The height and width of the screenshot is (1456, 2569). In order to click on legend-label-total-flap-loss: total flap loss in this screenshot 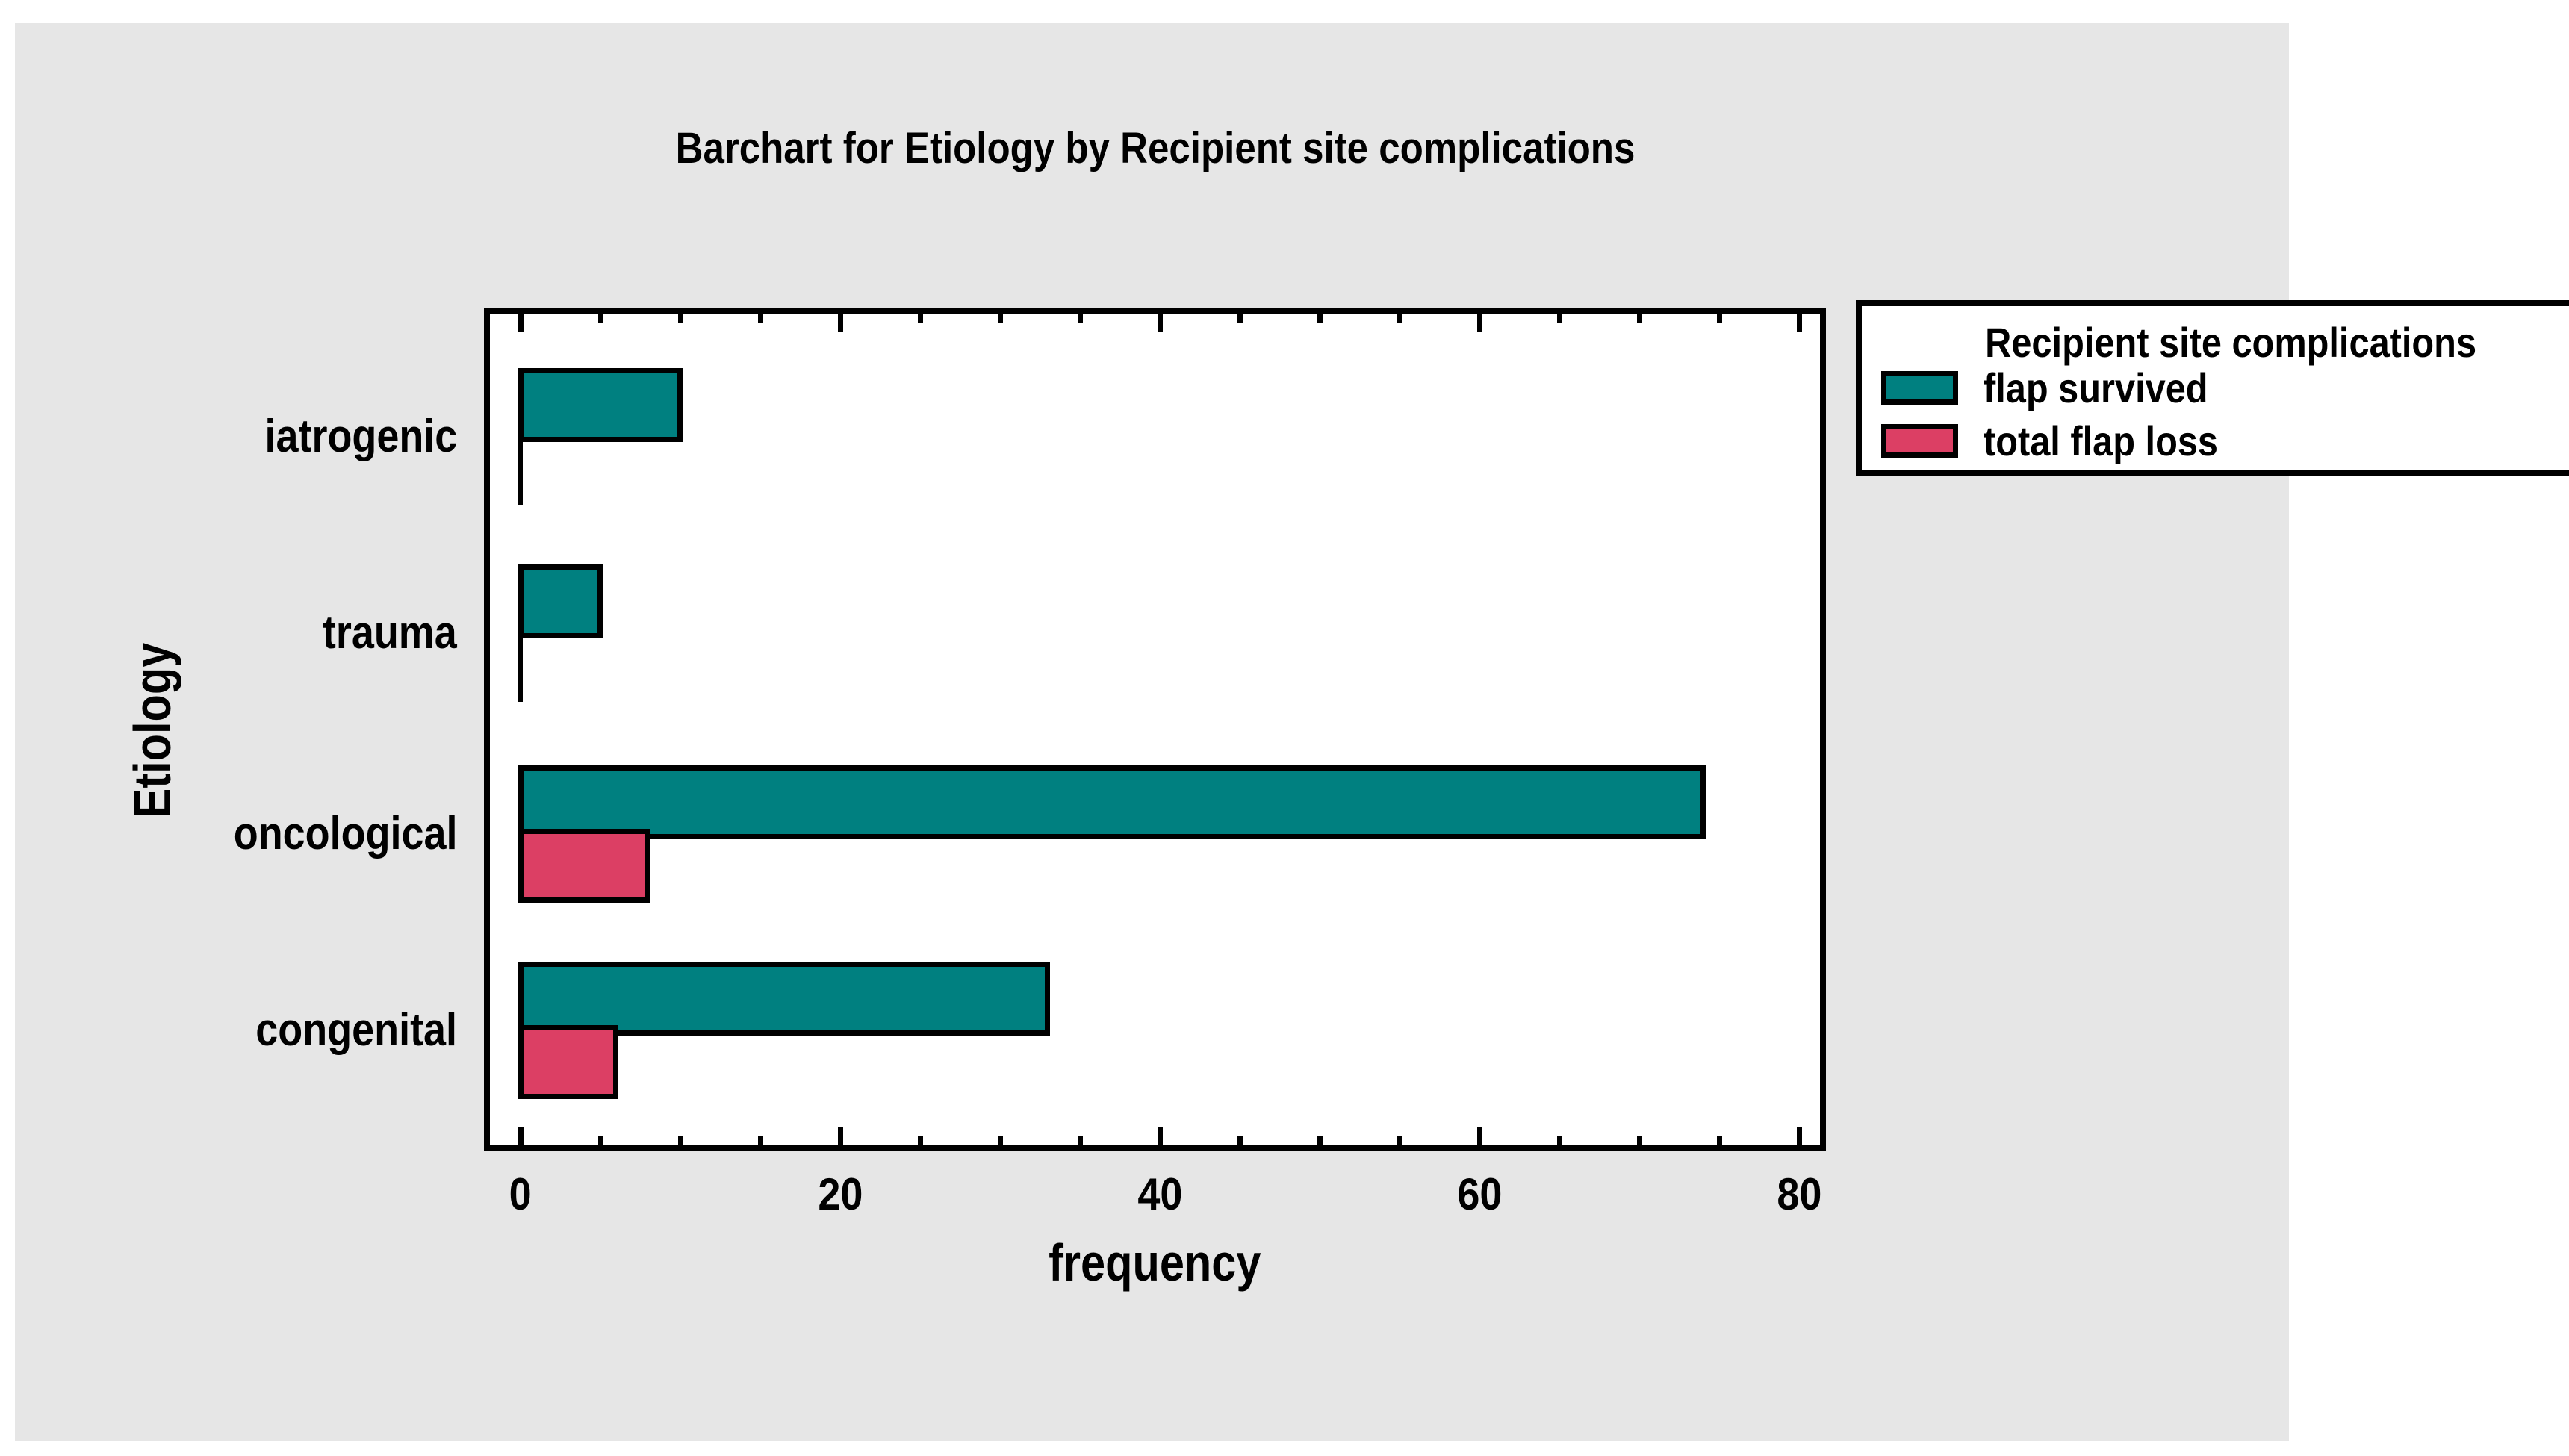, I will do `click(2101, 440)`.